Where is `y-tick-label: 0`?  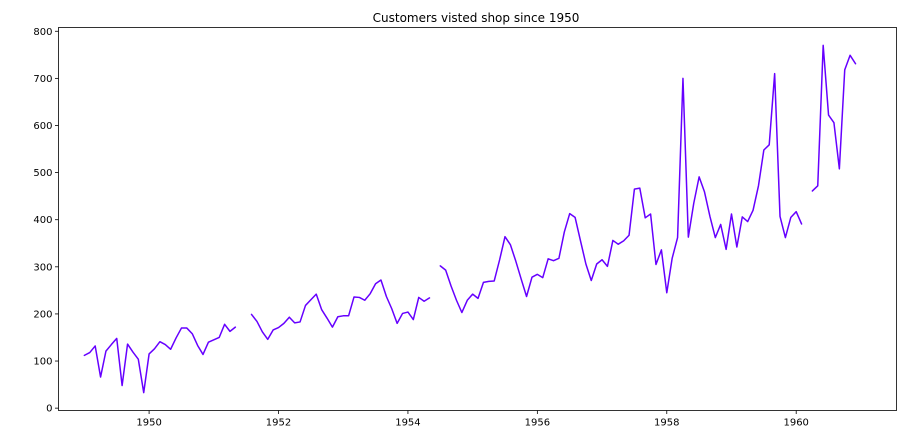 y-tick-label: 0 is located at coordinates (49, 409).